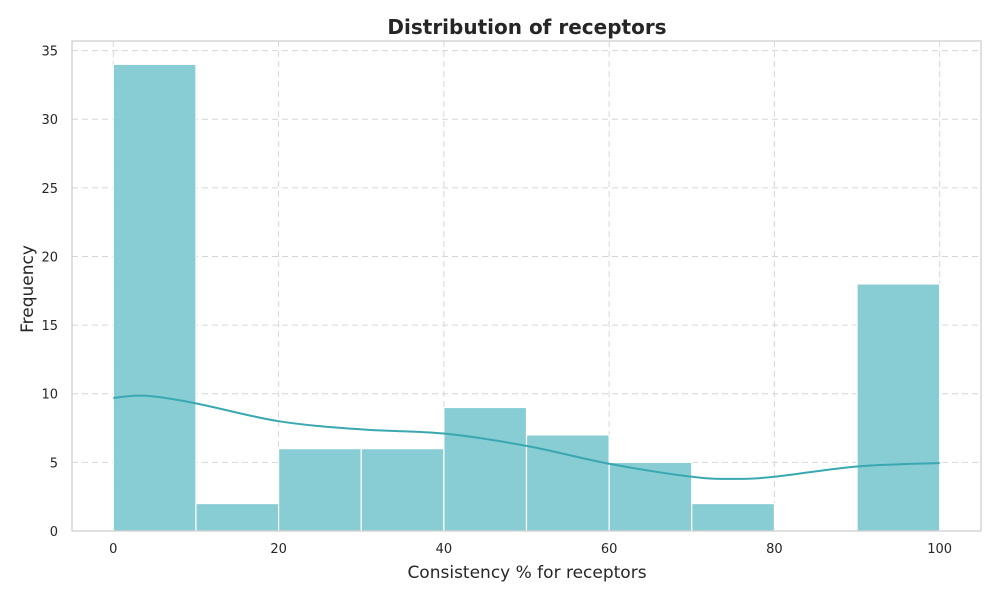  What do you see at coordinates (28, 289) in the screenshot?
I see `y-axis-label: Frequency` at bounding box center [28, 289].